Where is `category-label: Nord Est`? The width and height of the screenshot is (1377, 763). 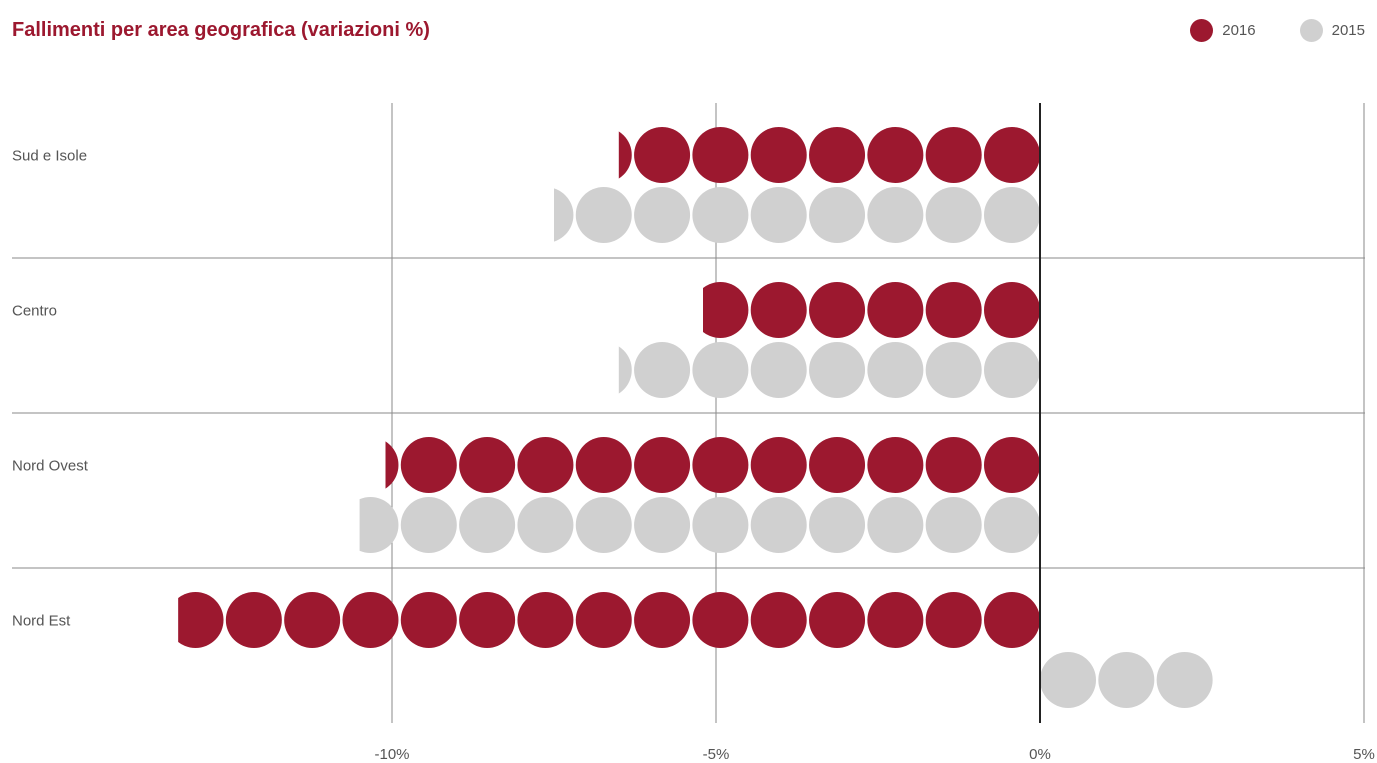 category-label: Nord Est is located at coordinates (41, 620).